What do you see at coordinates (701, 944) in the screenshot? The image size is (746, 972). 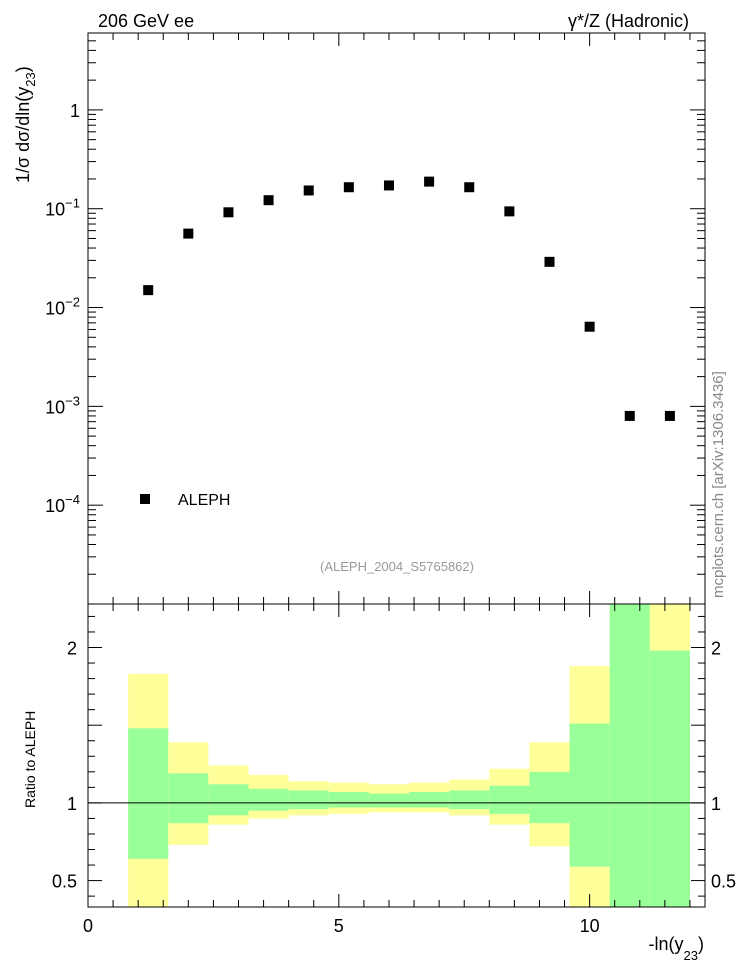 I see `x-label-end: )` at bounding box center [701, 944].